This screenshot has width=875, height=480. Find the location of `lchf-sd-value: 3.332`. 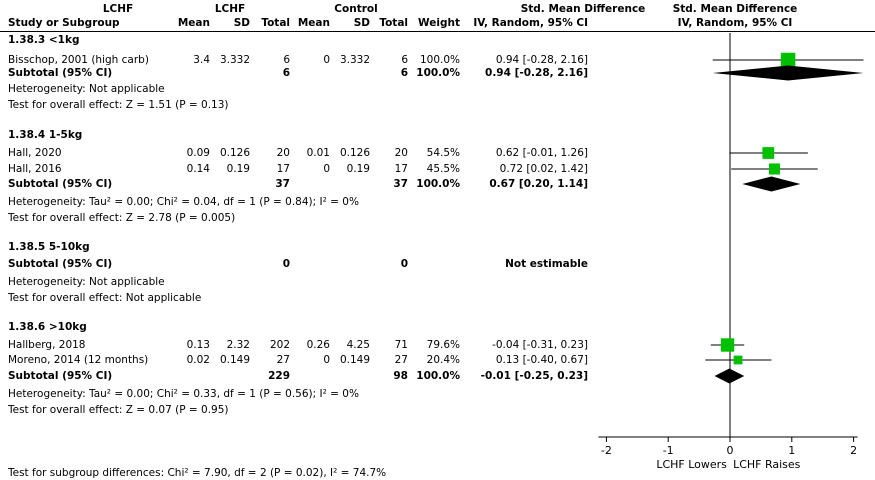

lchf-sd-value: 3.332 is located at coordinates (234, 60).